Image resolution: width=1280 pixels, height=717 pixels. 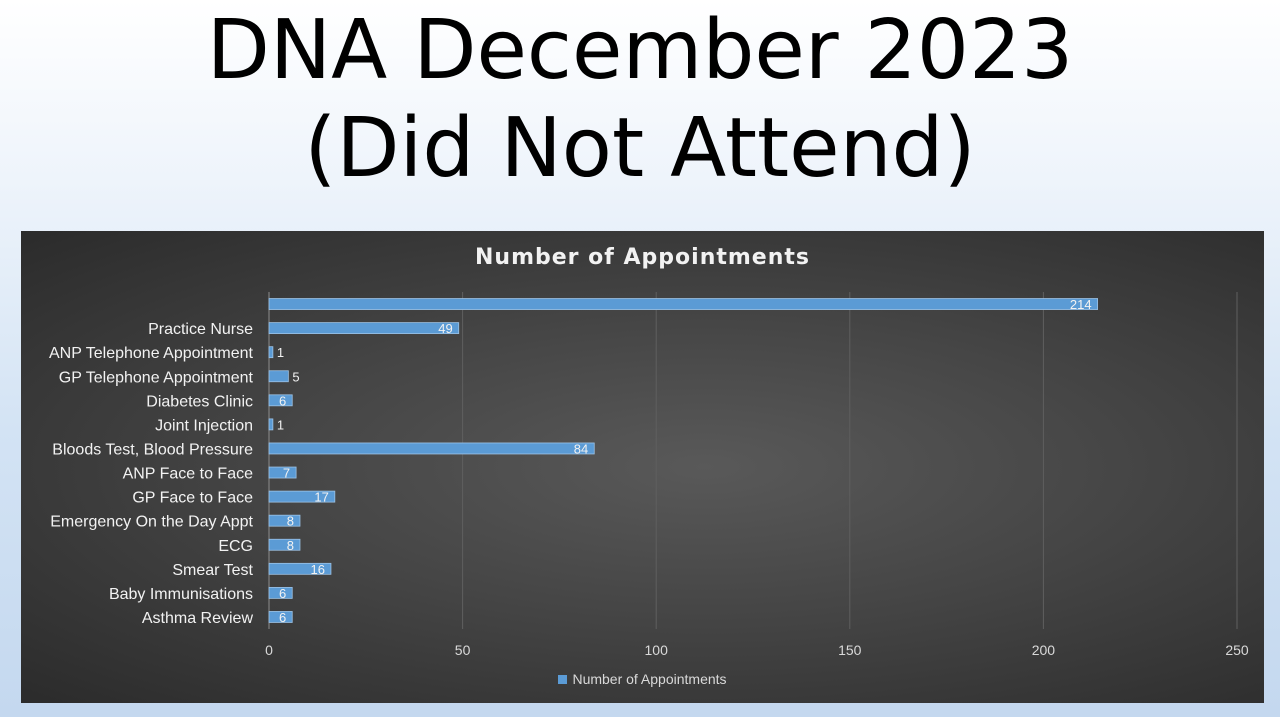 What do you see at coordinates (151, 353) in the screenshot?
I see `category-label: ANP Telephone Appointment` at bounding box center [151, 353].